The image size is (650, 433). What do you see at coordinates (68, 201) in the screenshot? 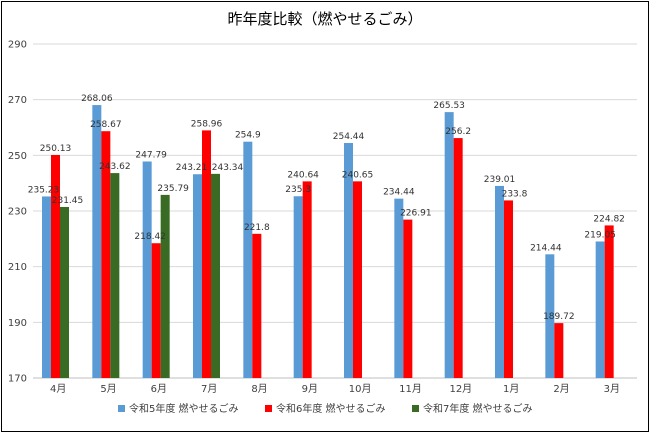
I see `data-label: 231.45` at bounding box center [68, 201].